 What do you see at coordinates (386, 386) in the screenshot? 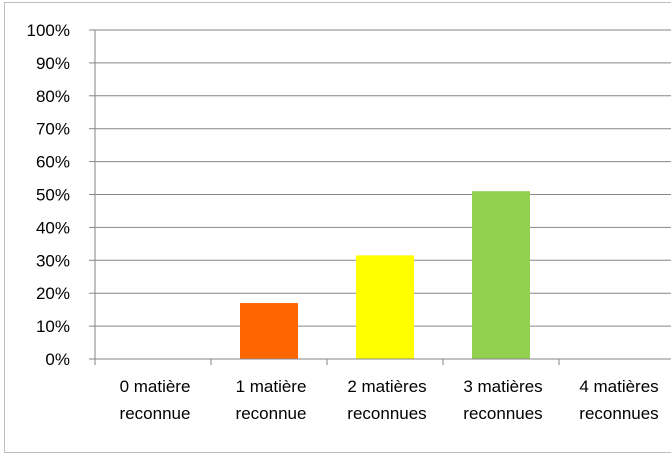
I see `x-category-label: 2 matières` at bounding box center [386, 386].